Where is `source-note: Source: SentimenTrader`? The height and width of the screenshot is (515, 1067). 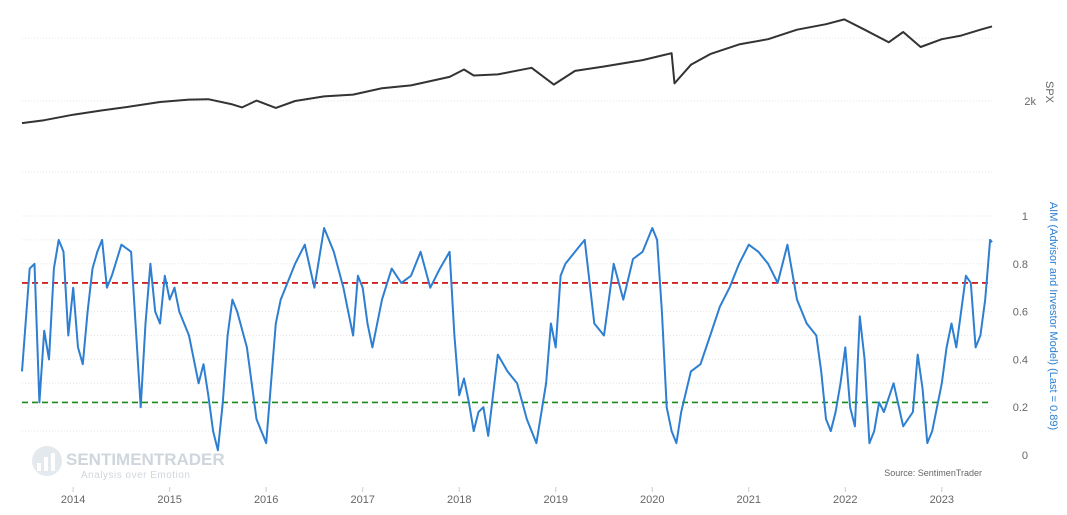
source-note: Source: SentimenTrader is located at coordinates (933, 473).